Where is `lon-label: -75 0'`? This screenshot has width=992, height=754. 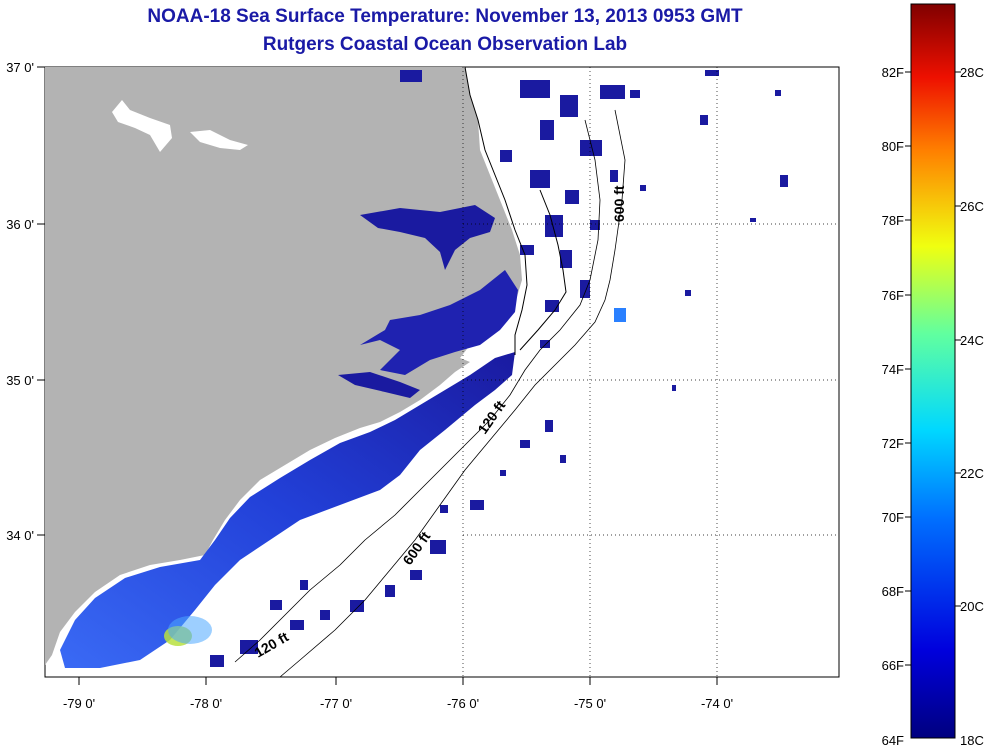 lon-label: -75 0' is located at coordinates (590, 703).